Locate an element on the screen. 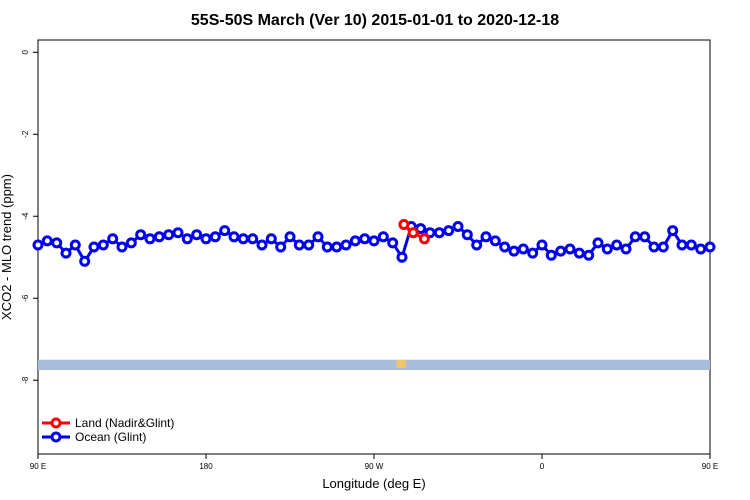  y-tick-label: -8 is located at coordinates (25, 380).